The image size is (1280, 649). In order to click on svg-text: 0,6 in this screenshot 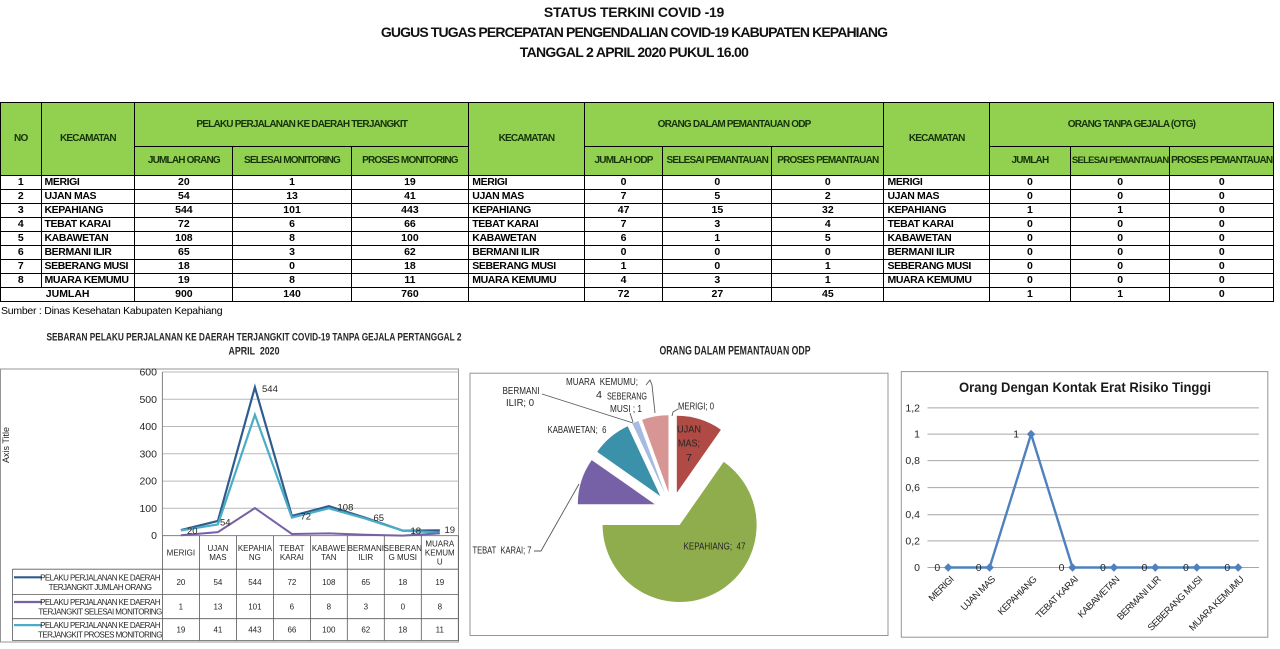, I will do `click(912, 488)`.